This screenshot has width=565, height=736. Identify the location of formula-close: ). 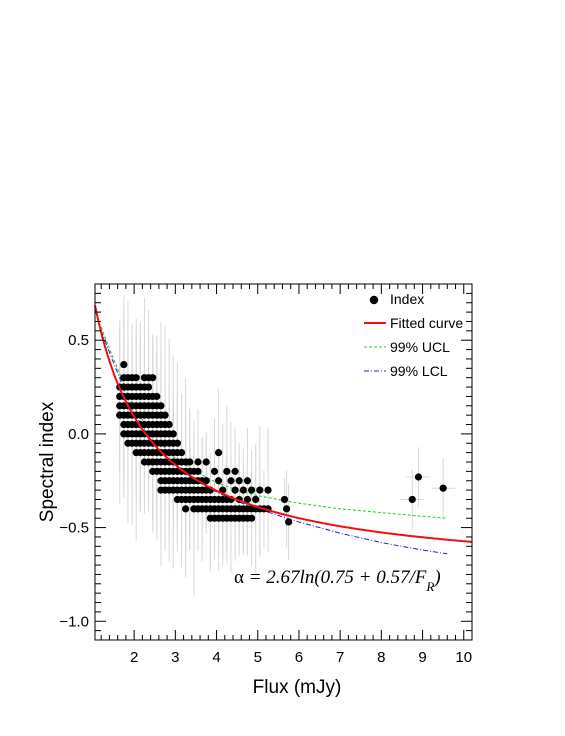
(436, 577).